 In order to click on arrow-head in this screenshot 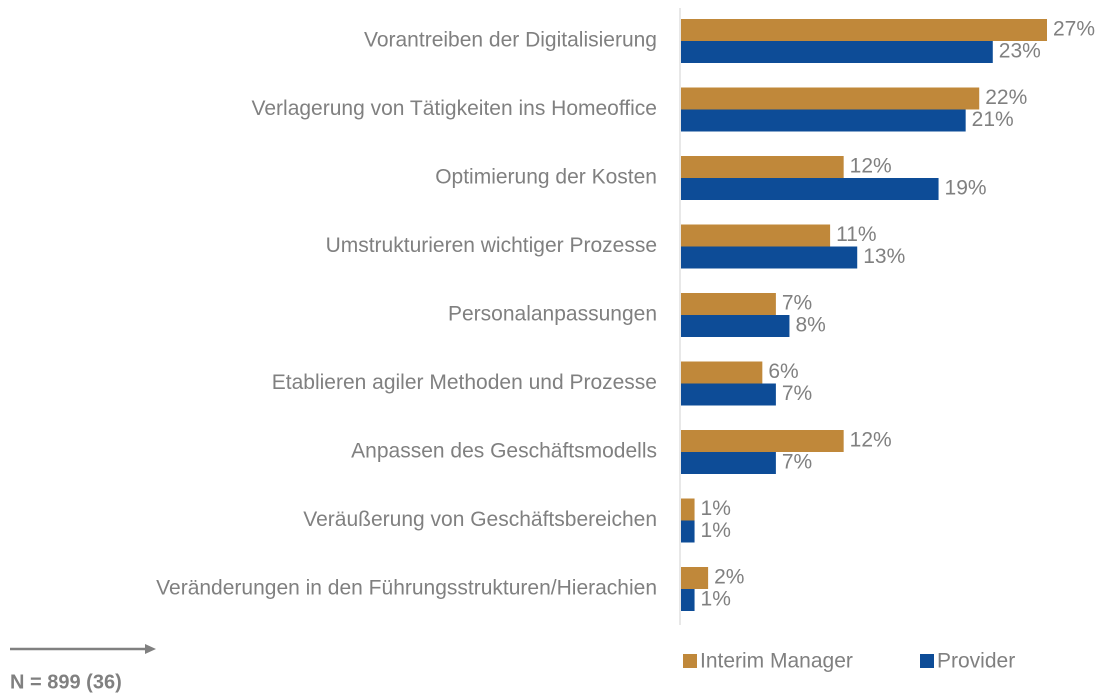, I will do `click(150, 649)`.